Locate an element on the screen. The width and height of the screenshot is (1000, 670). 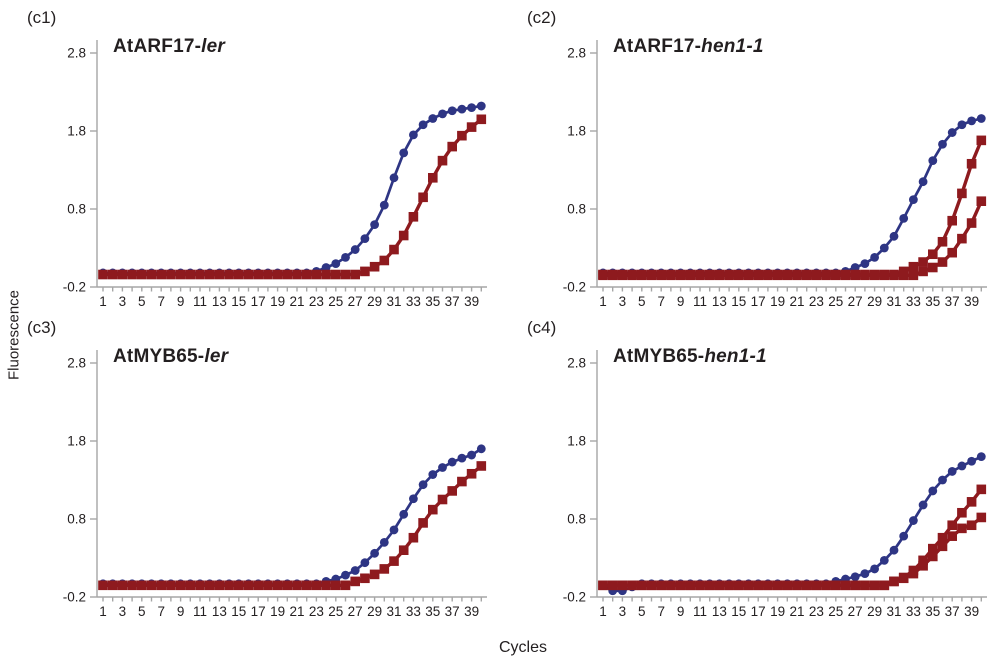
panel-label-c3: (c3) is located at coordinates (42, 327).